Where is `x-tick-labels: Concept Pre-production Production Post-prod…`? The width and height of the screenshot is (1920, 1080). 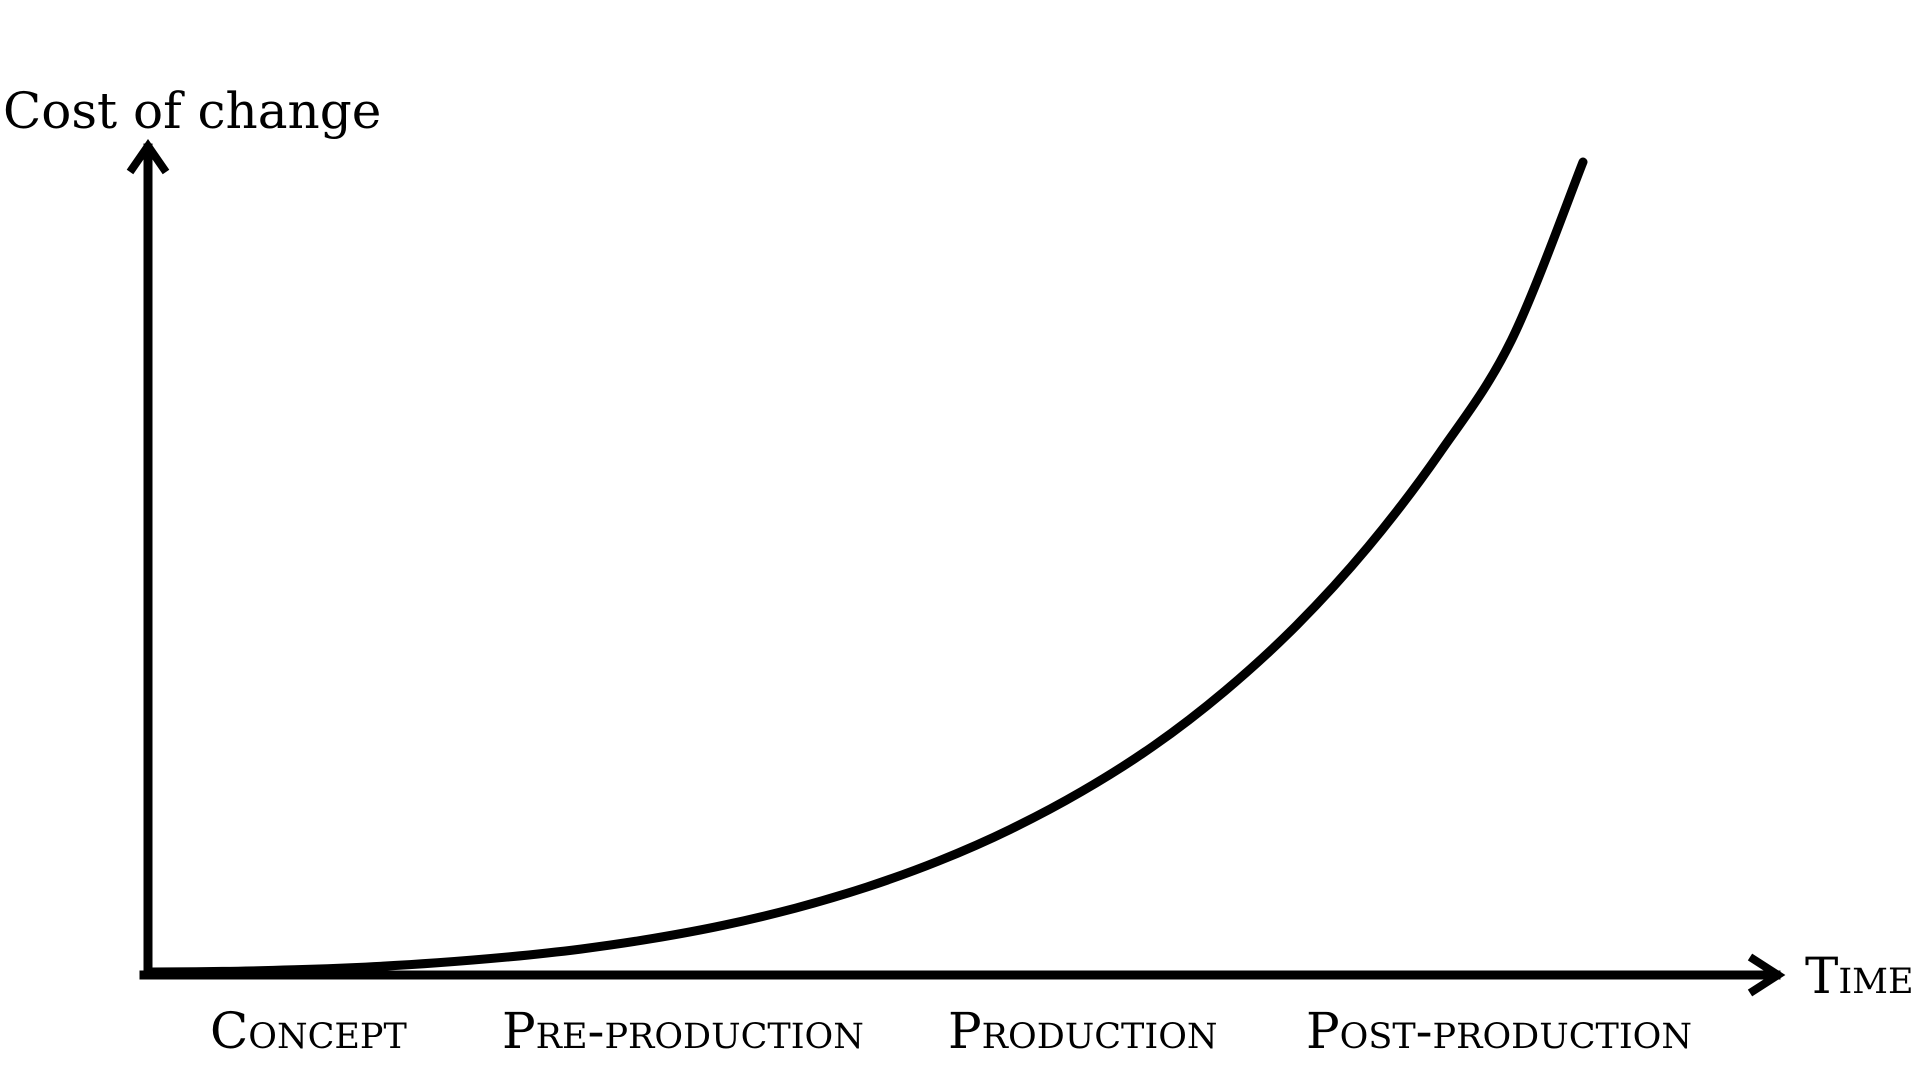 x-tick-labels: Concept Pre-production Production Post-prod… is located at coordinates (951, 1031).